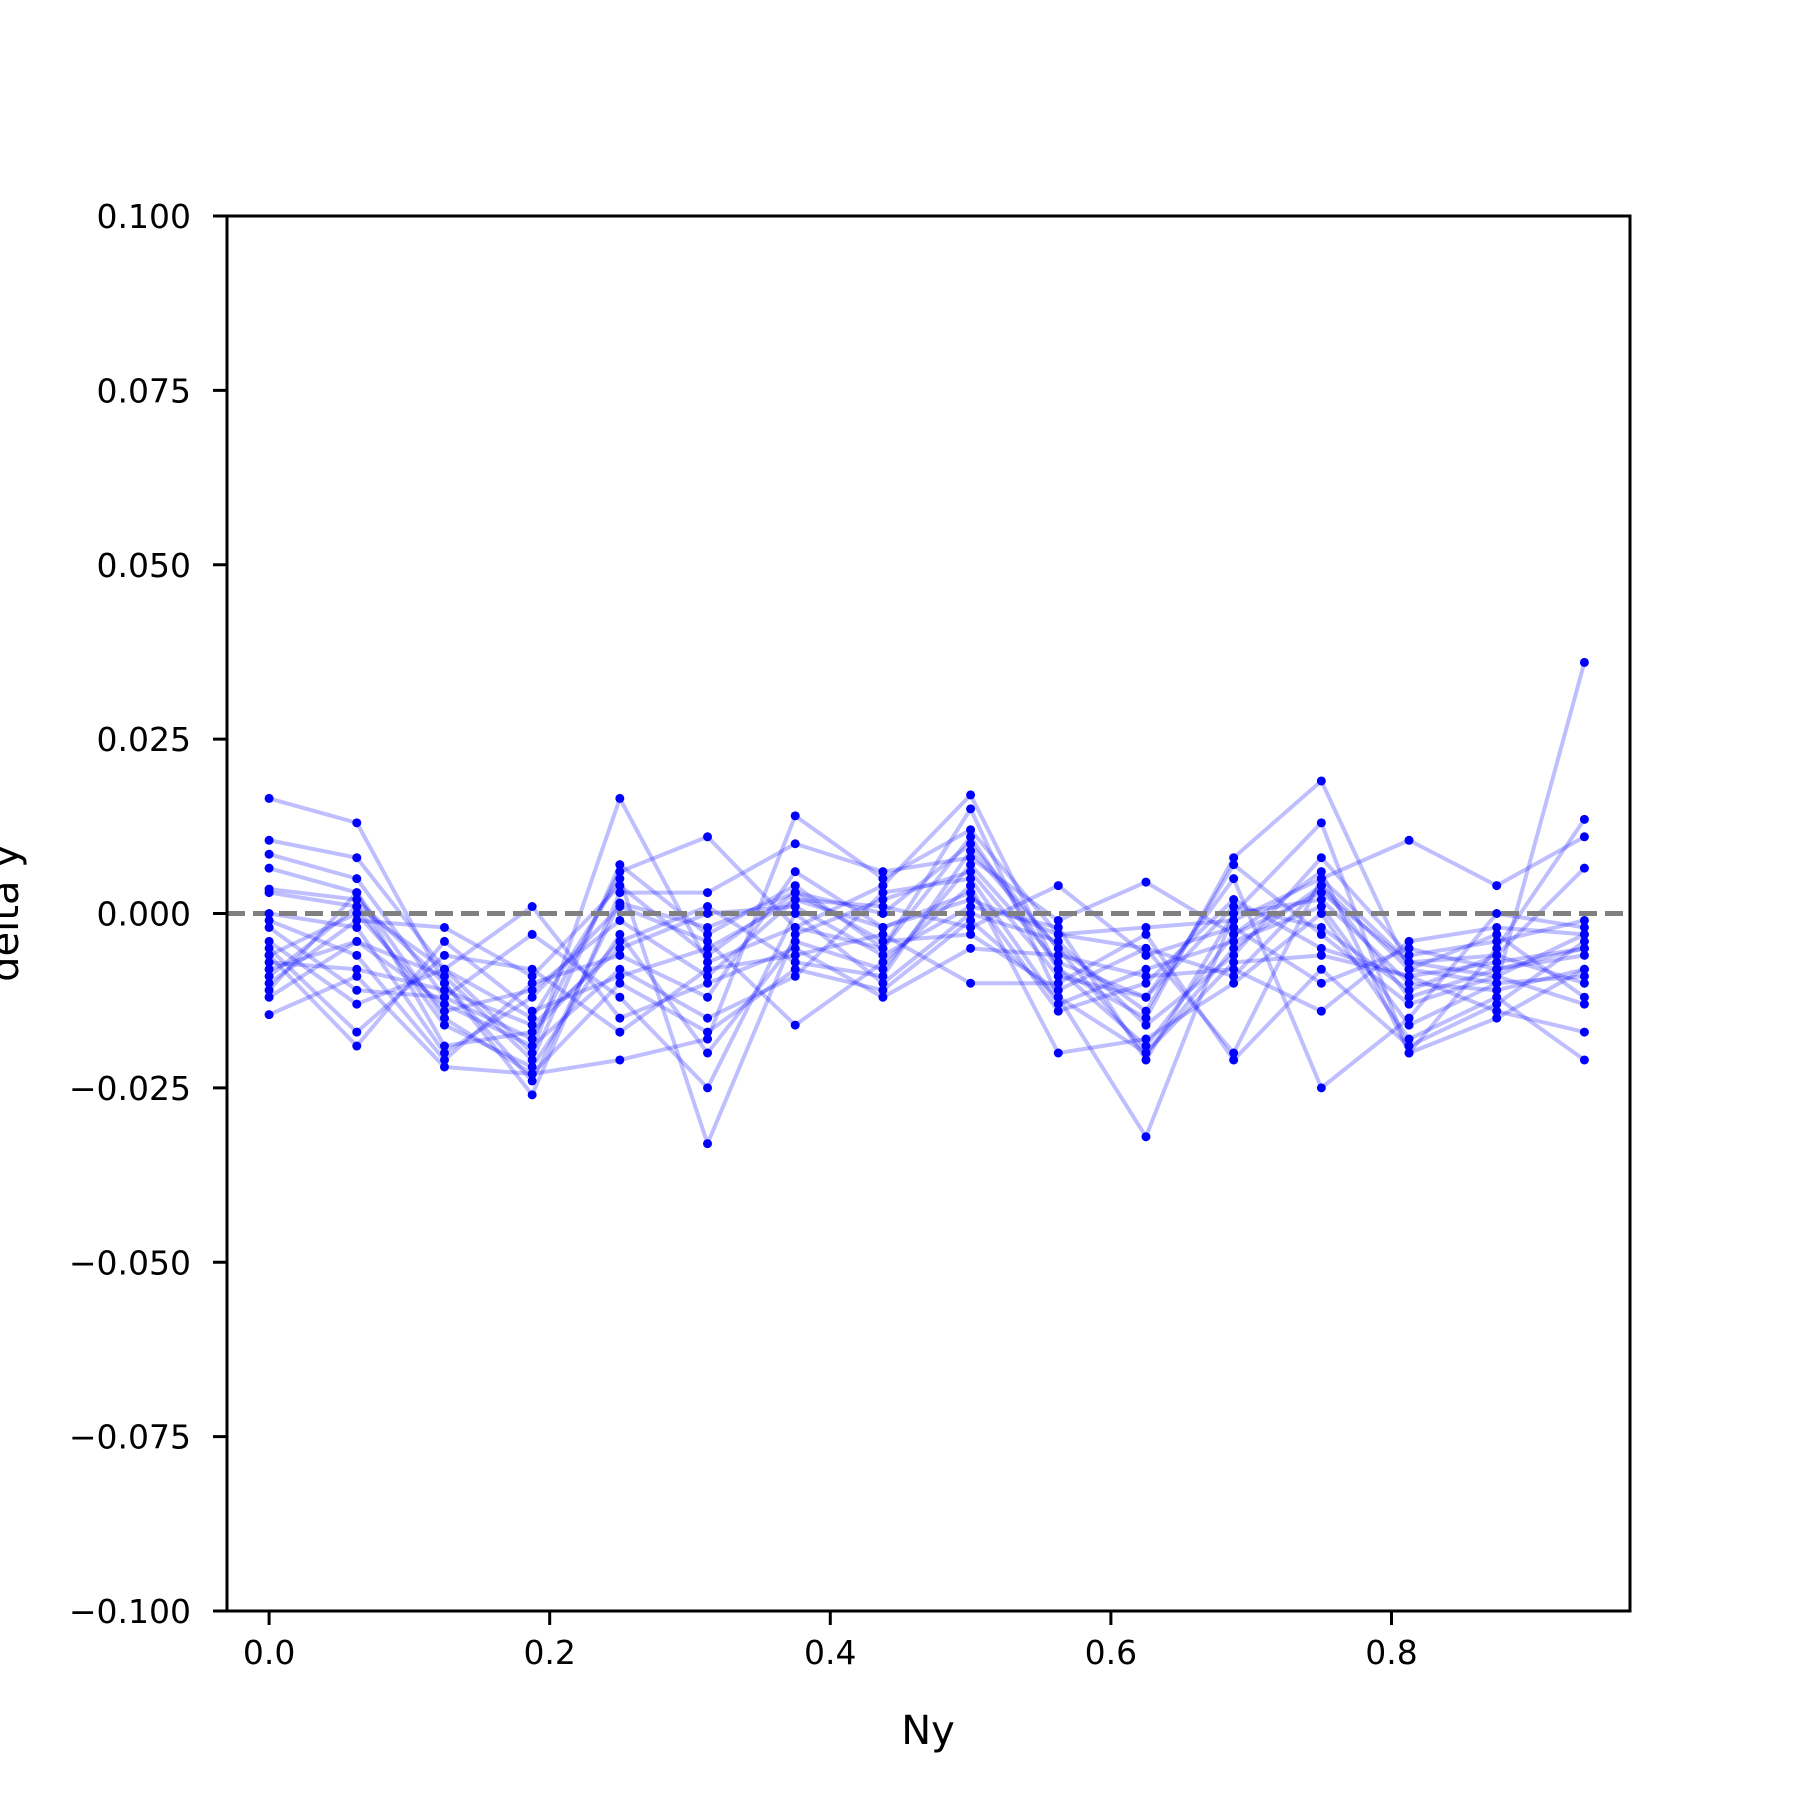 This screenshot has width=1800, height=1800. I want to click on y-tick-label: 0.100, so click(144, 216).